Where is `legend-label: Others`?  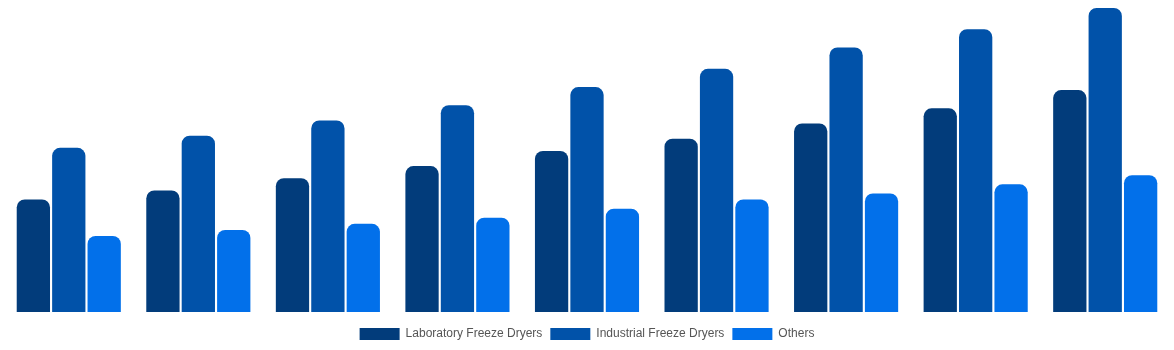
legend-label: Others is located at coordinates (796, 333).